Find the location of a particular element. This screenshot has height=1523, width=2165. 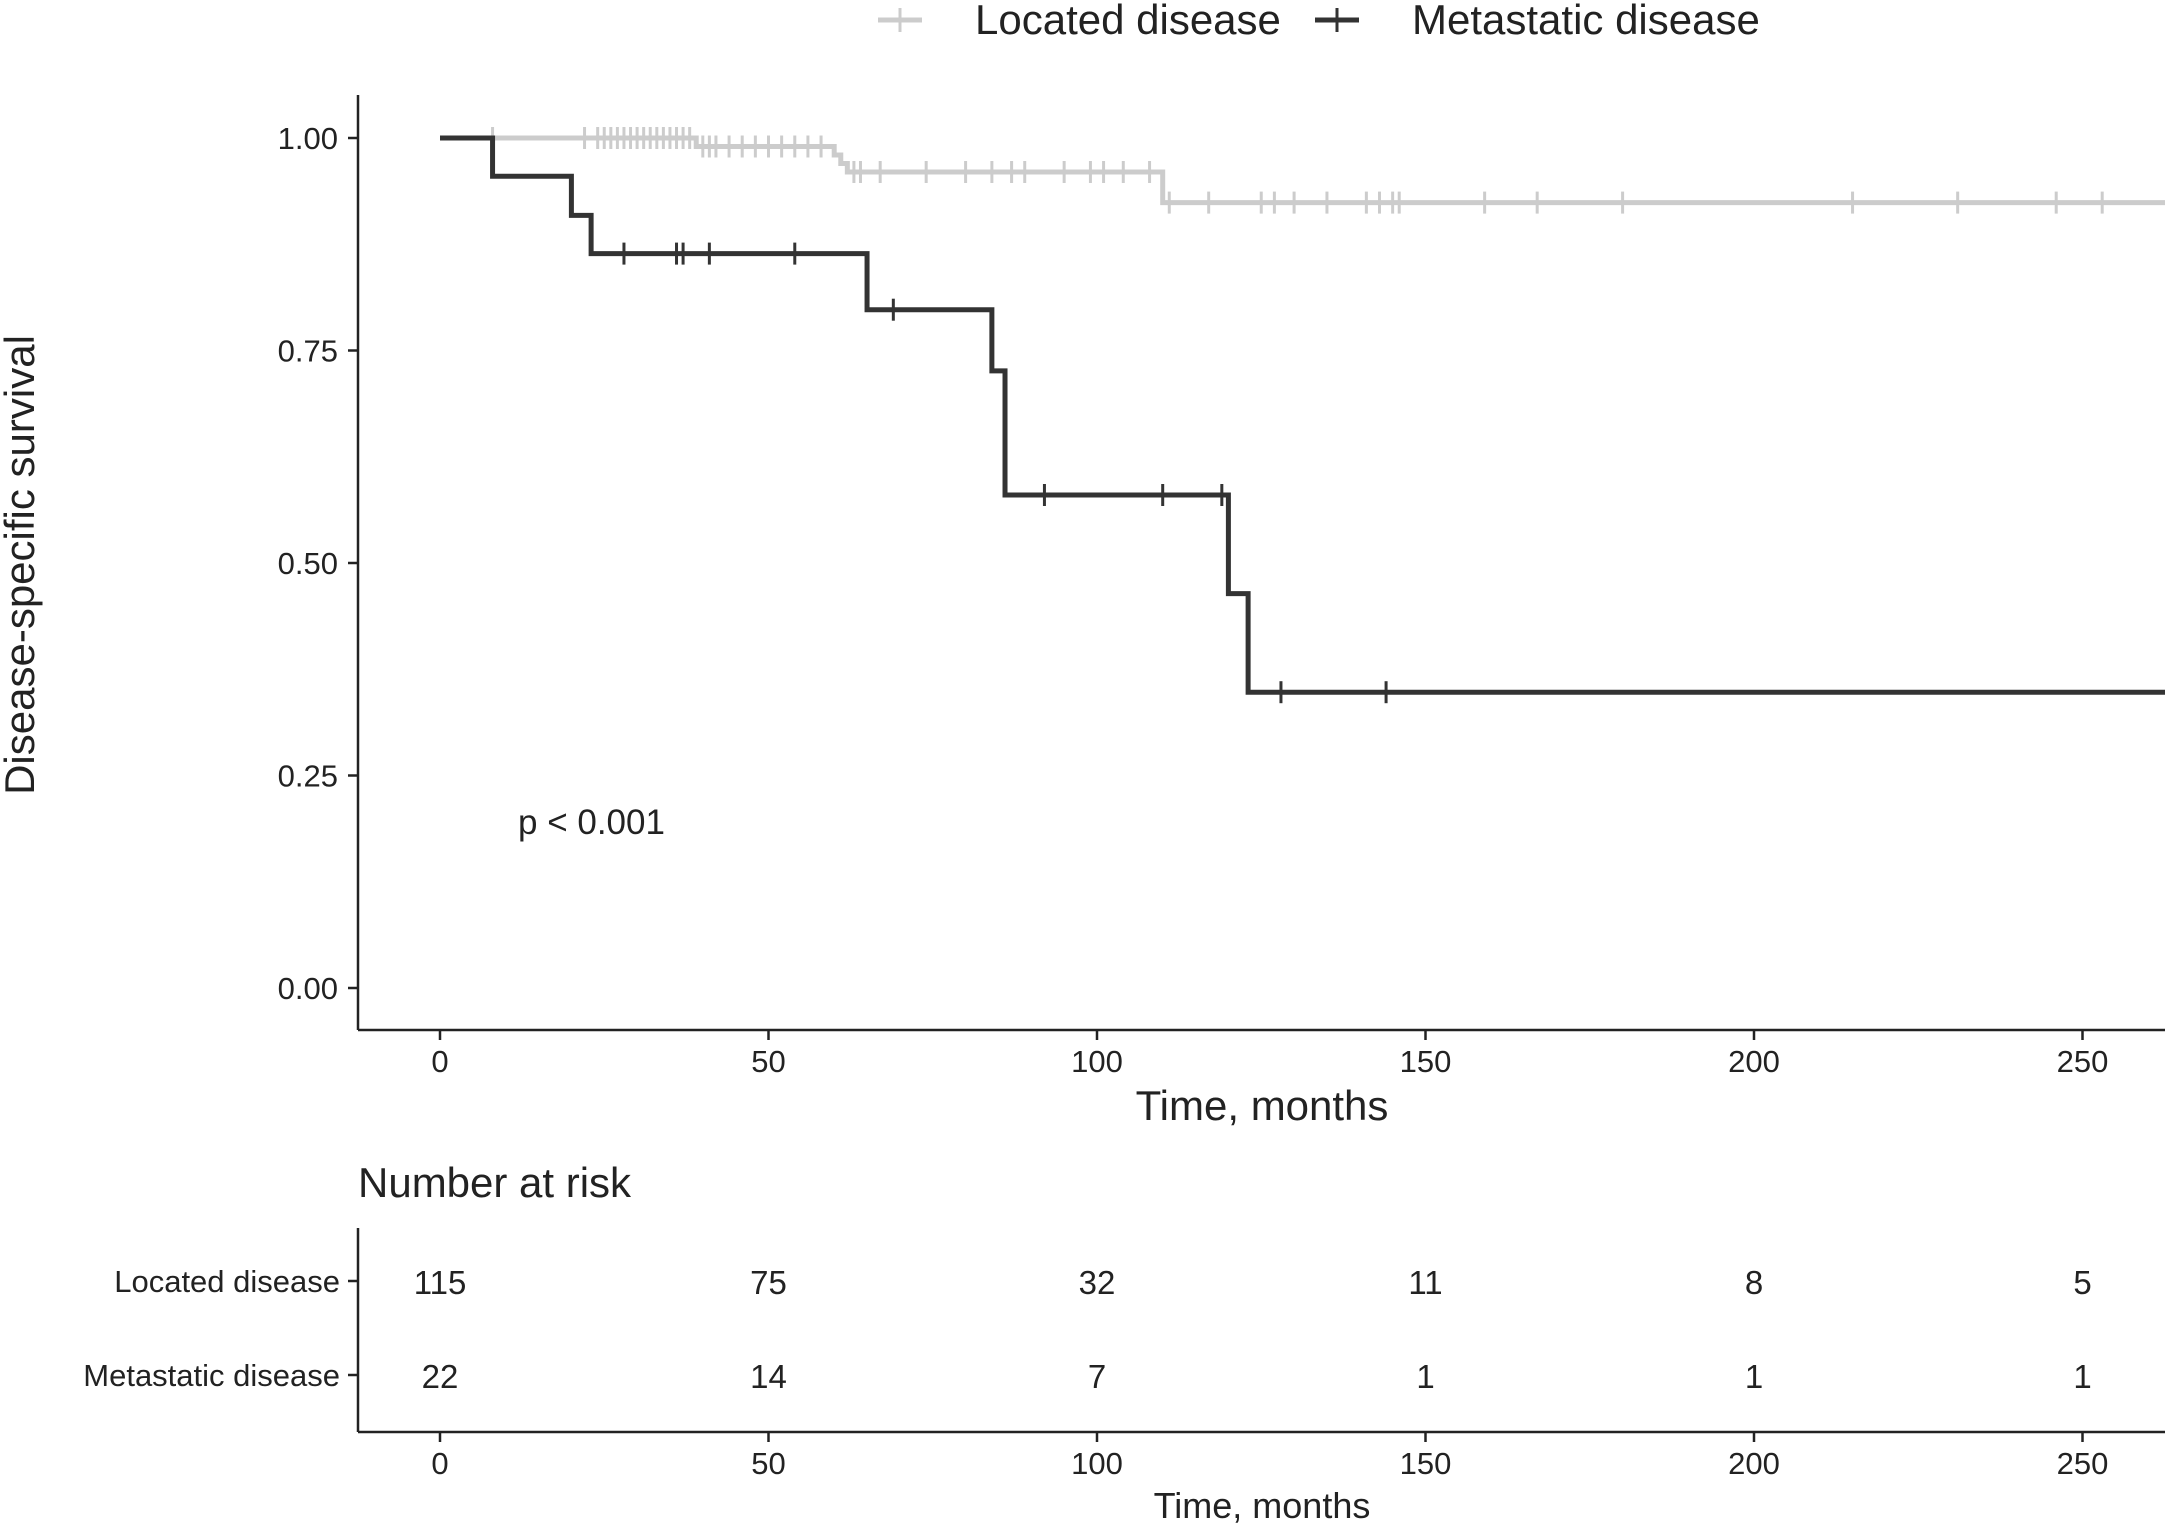

risk-row-label: Metastatic disease is located at coordinates (211, 1375).